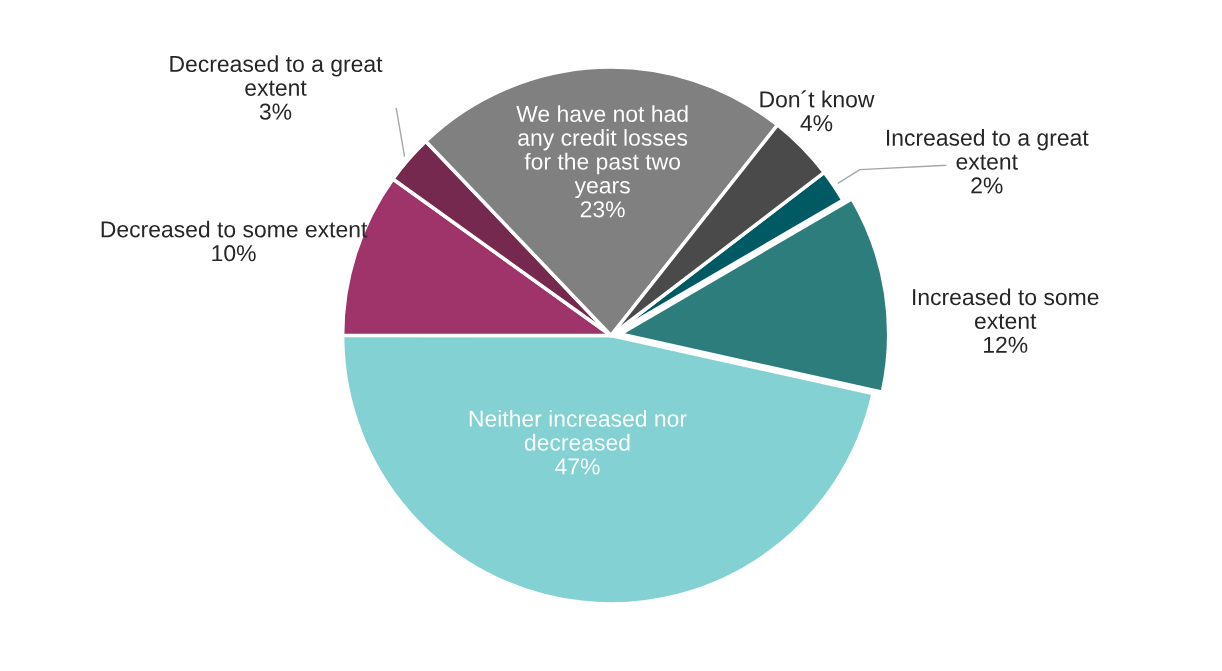 This screenshot has height=671, width=1222. I want to click on slice-label: Neither increased nor decreased, so click(578, 430).